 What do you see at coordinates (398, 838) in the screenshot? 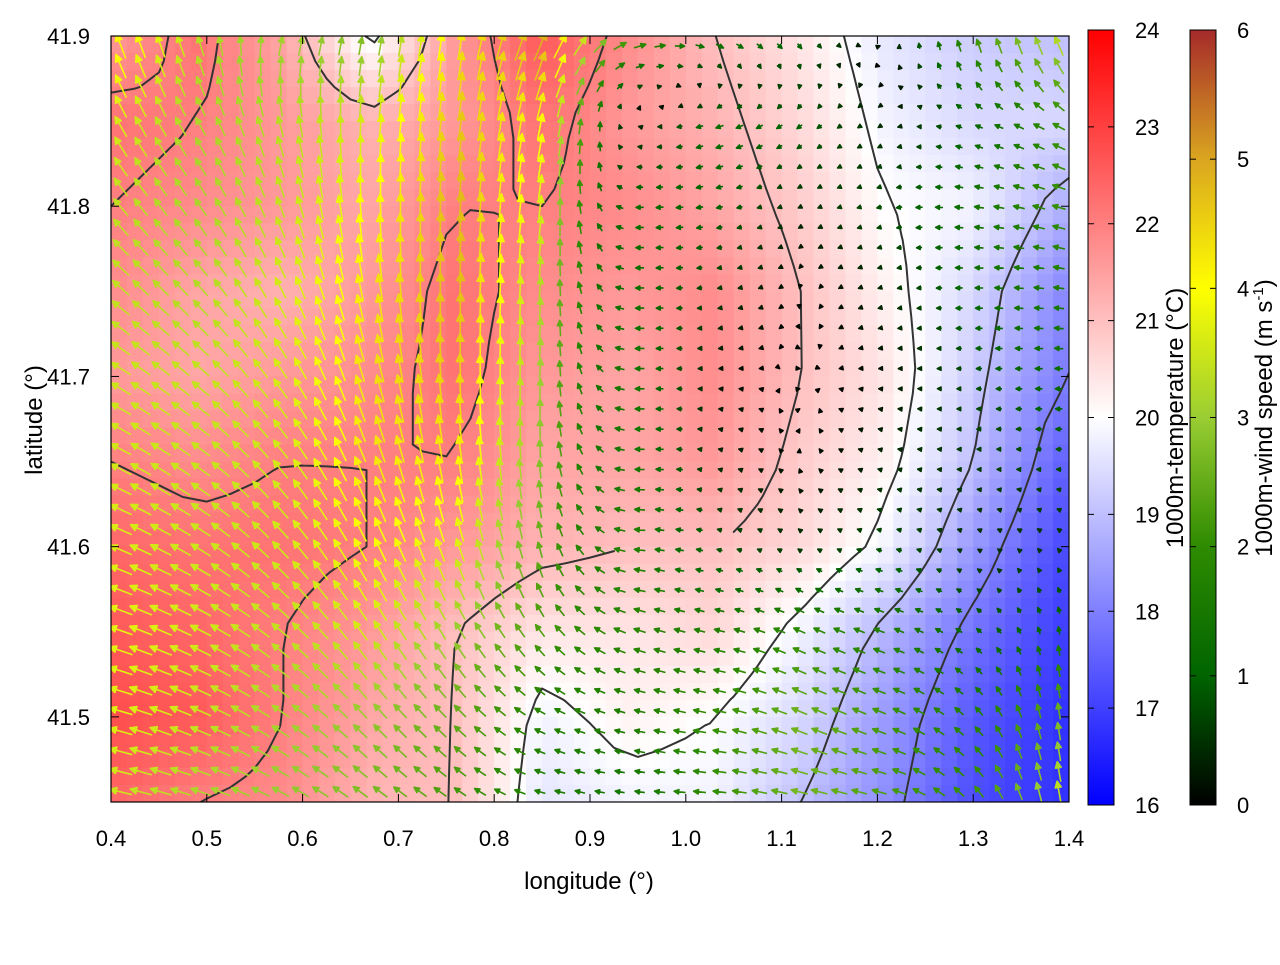
I see `x-tick-label: 0.7` at bounding box center [398, 838].